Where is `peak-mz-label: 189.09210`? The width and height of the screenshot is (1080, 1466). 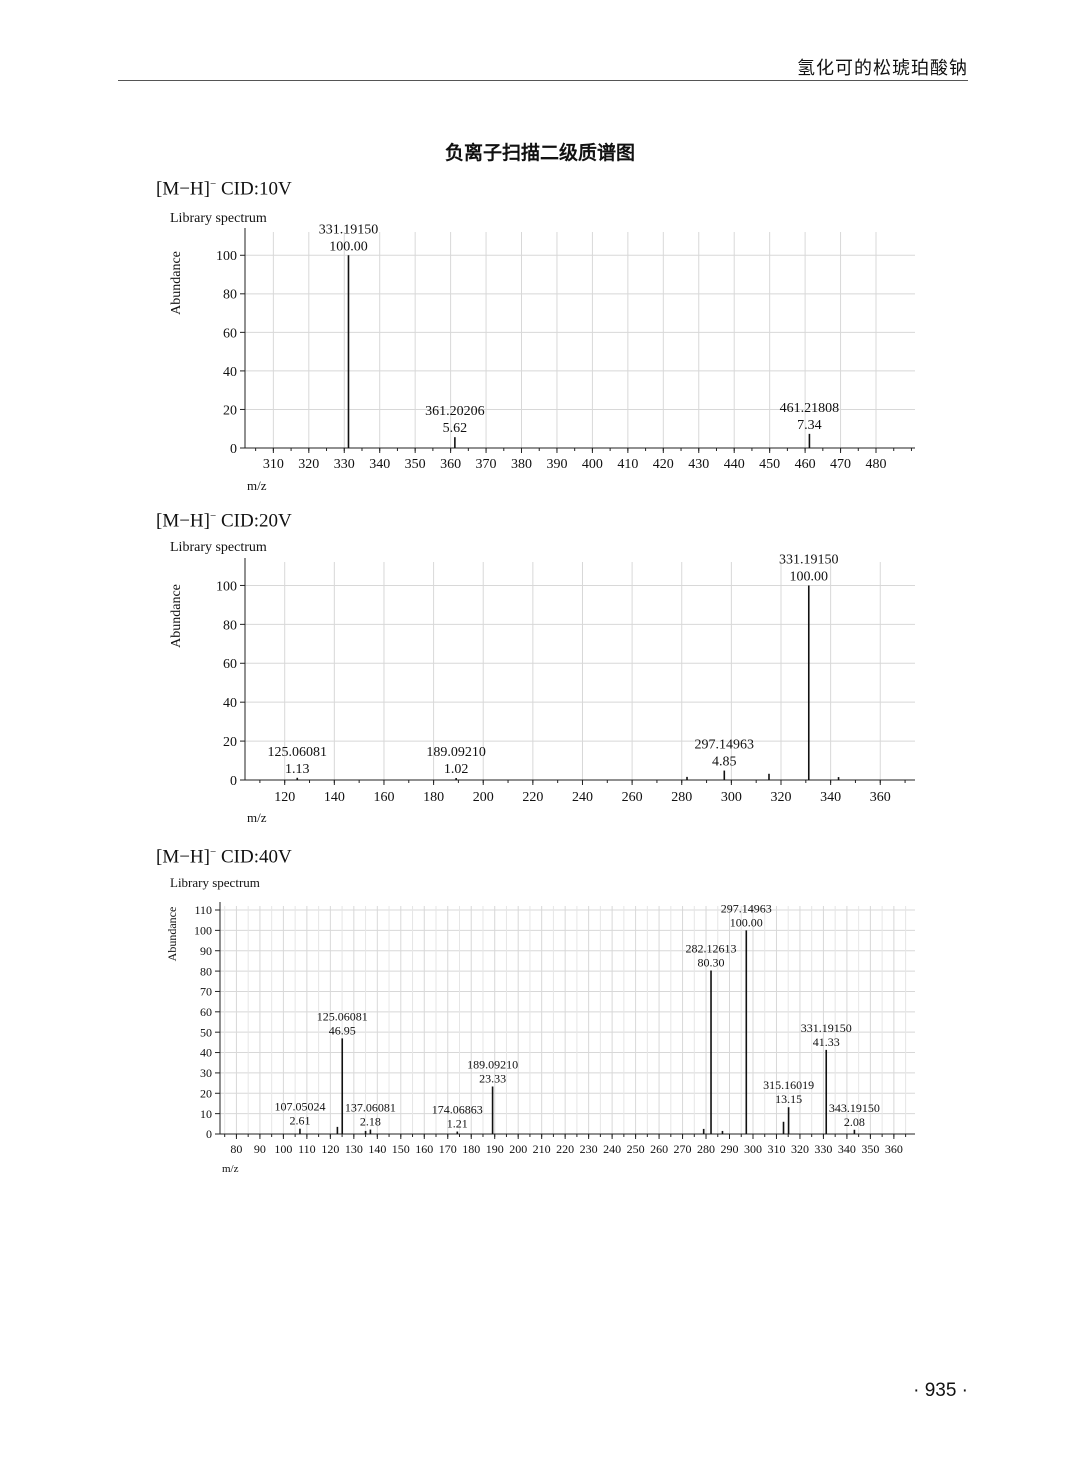
peak-mz-label: 189.09210 is located at coordinates (492, 1064).